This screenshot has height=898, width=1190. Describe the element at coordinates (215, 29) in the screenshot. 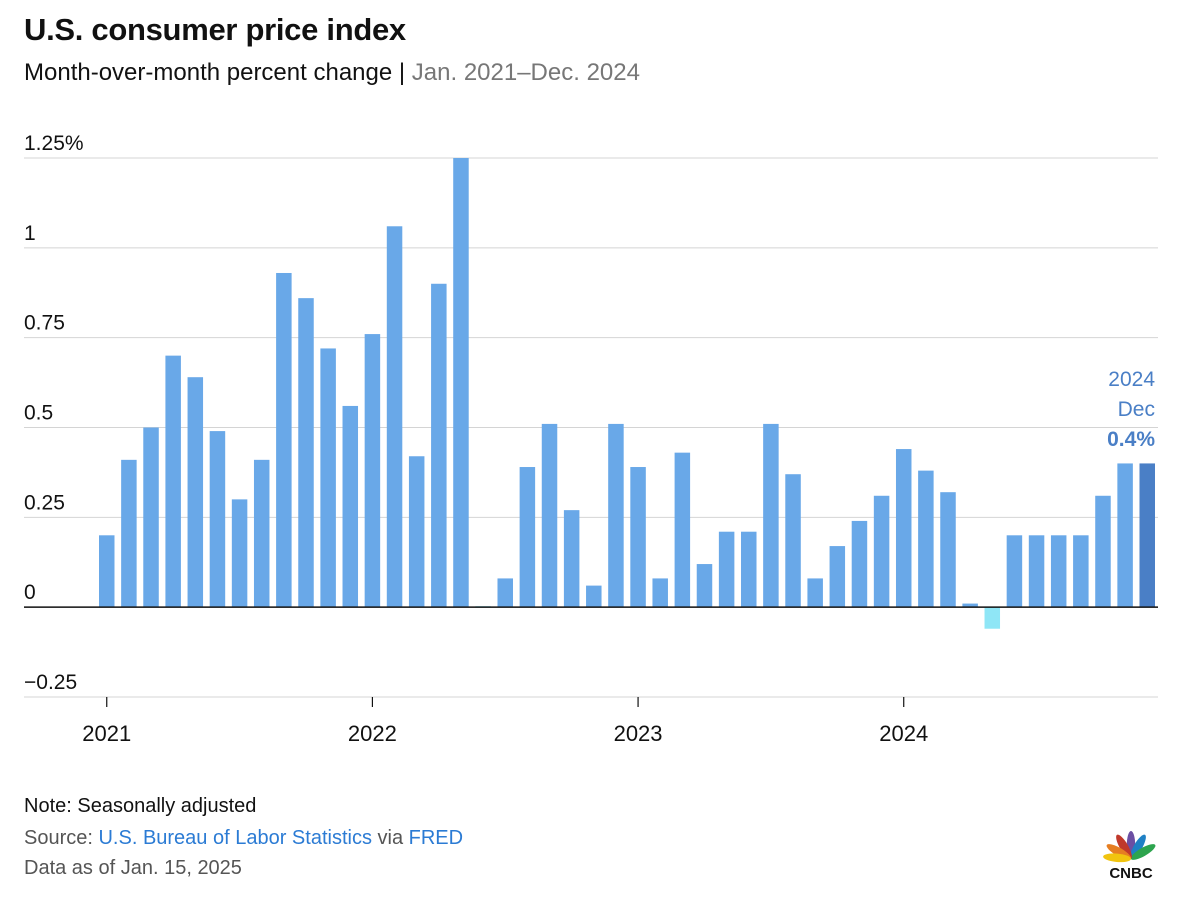

I see `chart-title: U.S. consumer price index` at that location.